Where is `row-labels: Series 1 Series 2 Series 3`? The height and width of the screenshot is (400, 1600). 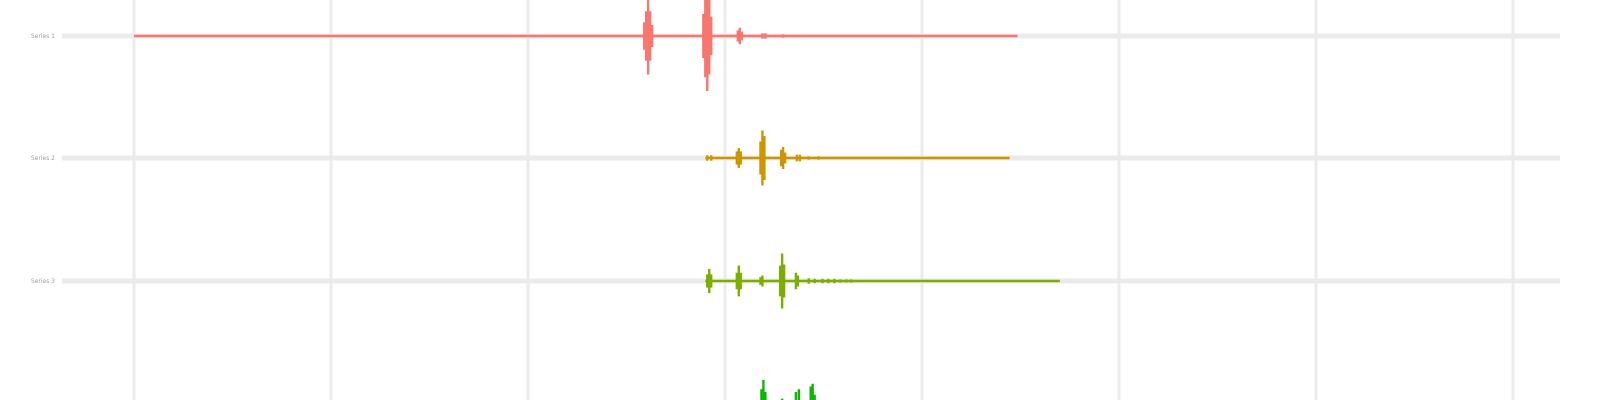 row-labels: Series 1 Series 2 Series 3 is located at coordinates (43, 159).